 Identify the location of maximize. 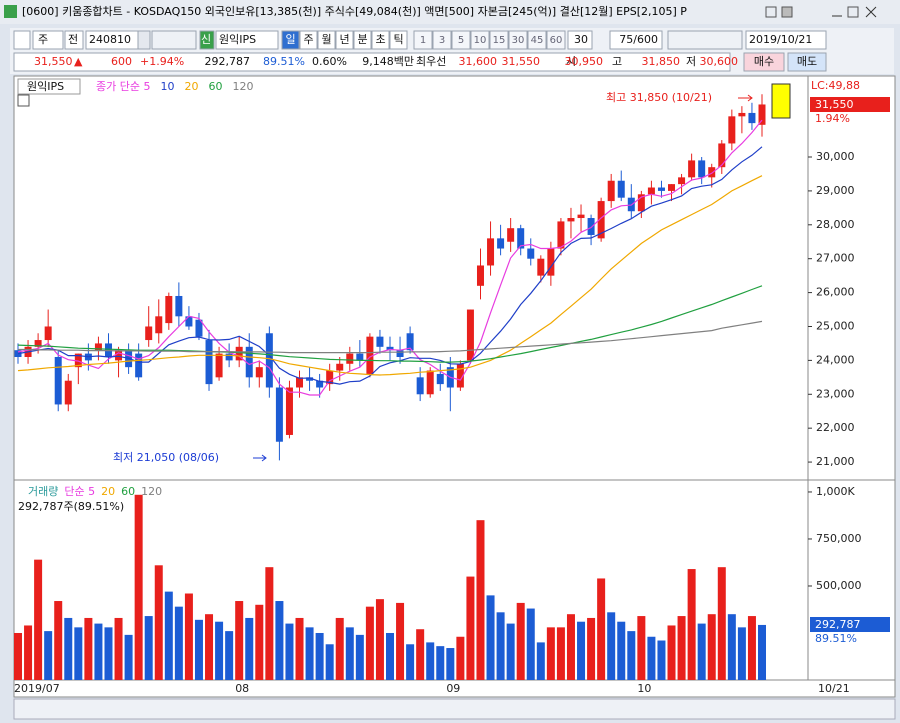
(853, 12).